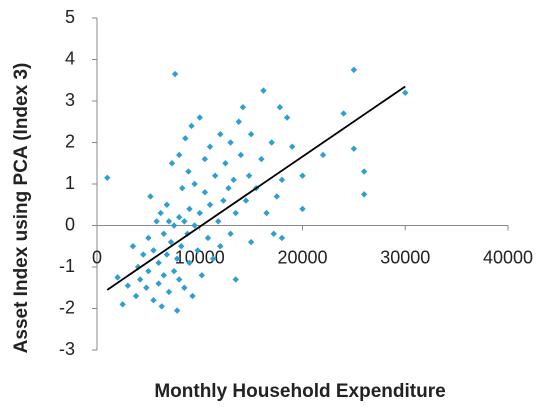 The image size is (546, 412). I want to click on y-tick-label: 1, so click(70, 183).